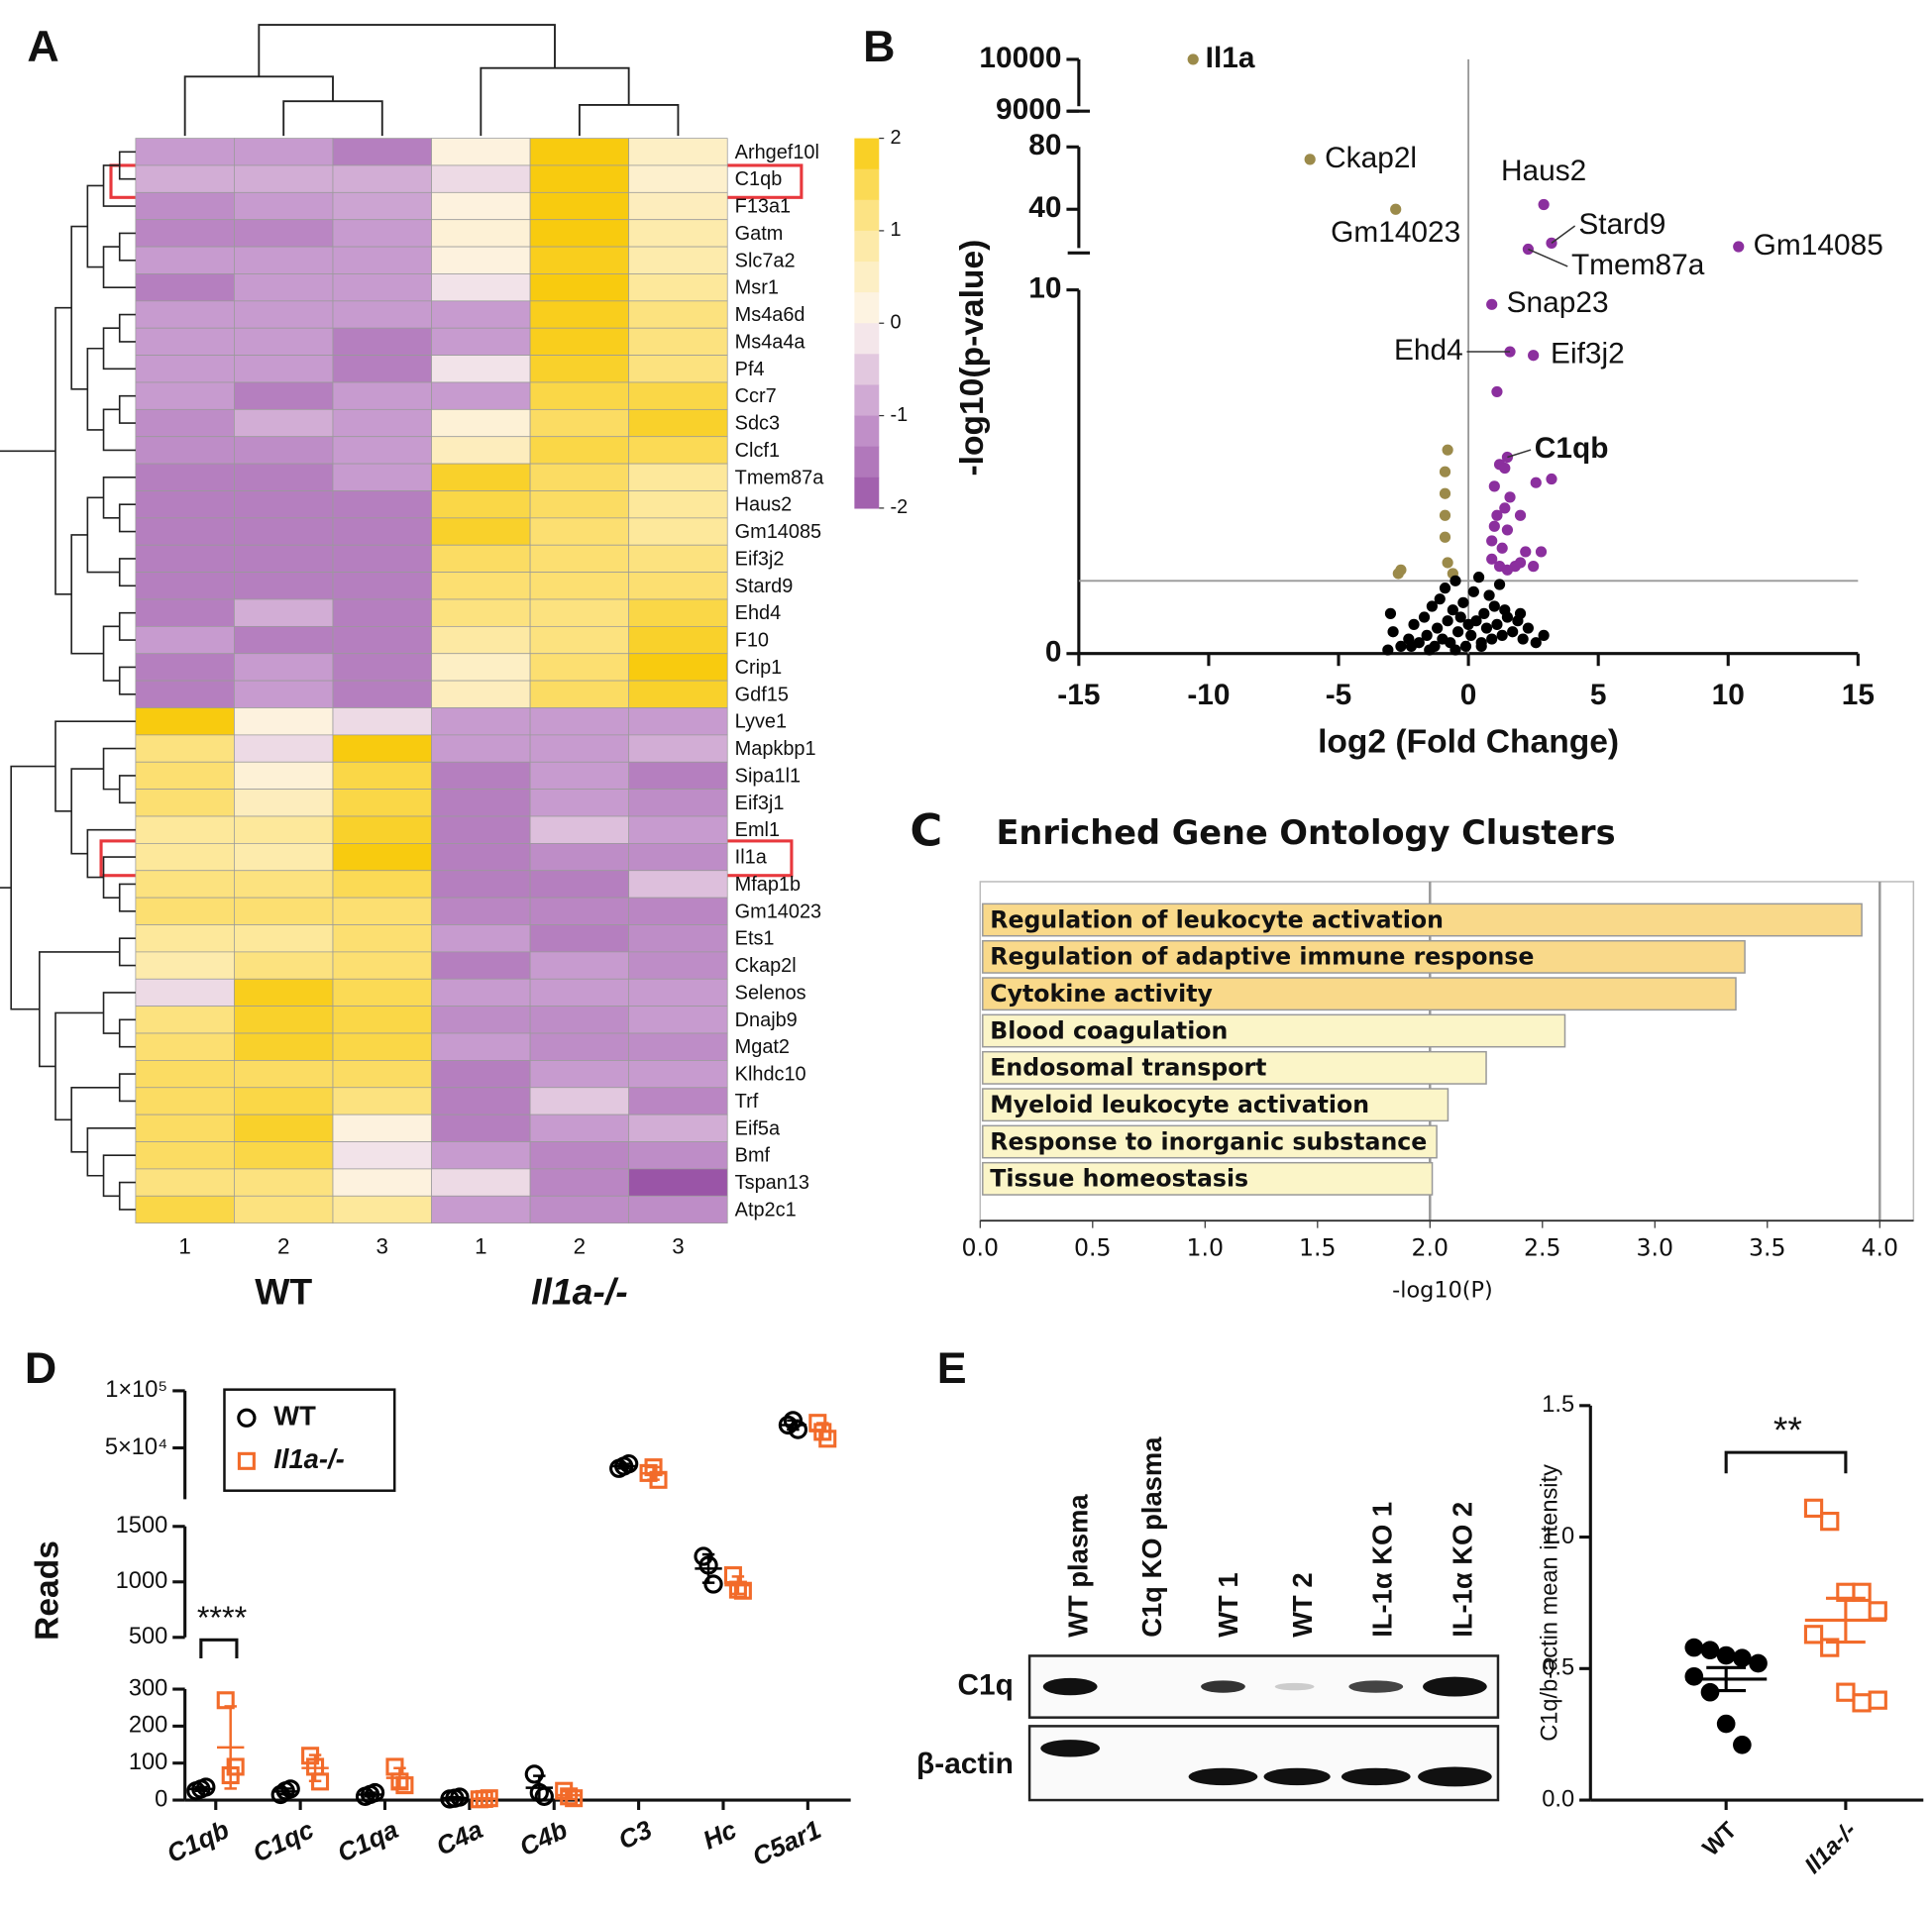 The image size is (1932, 1910). I want to click on row-label: Dnajb9, so click(766, 1020).